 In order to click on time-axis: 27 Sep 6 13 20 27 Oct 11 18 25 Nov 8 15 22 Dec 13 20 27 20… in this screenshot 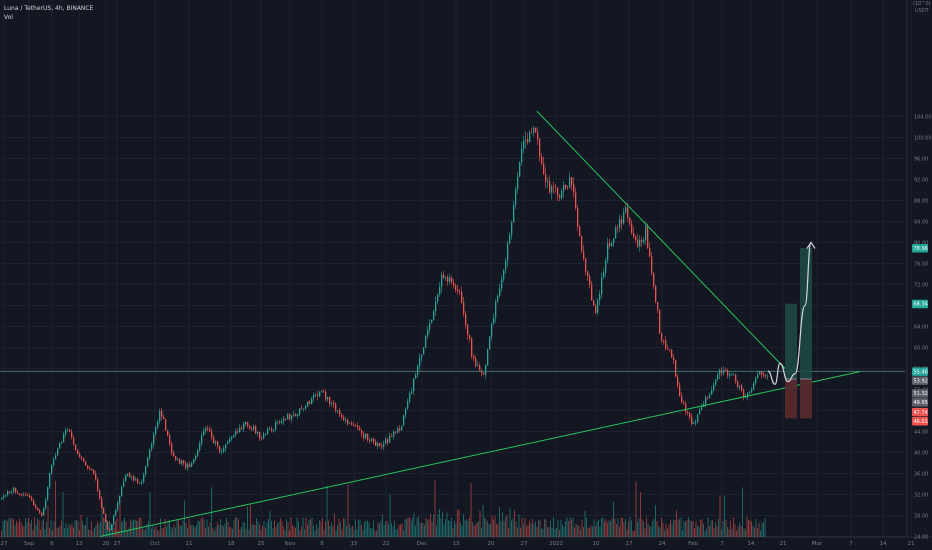, I will do `click(458, 544)`.